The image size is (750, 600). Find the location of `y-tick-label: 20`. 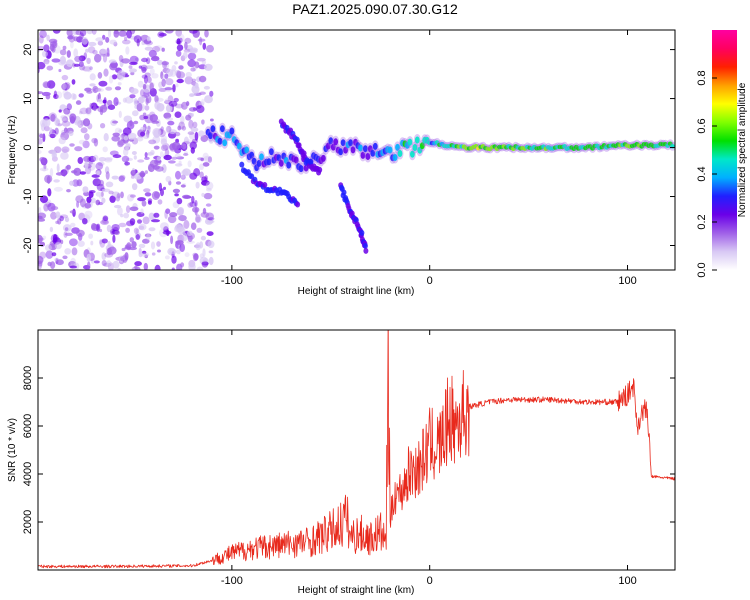

y-tick-label: 20 is located at coordinates (28, 49).